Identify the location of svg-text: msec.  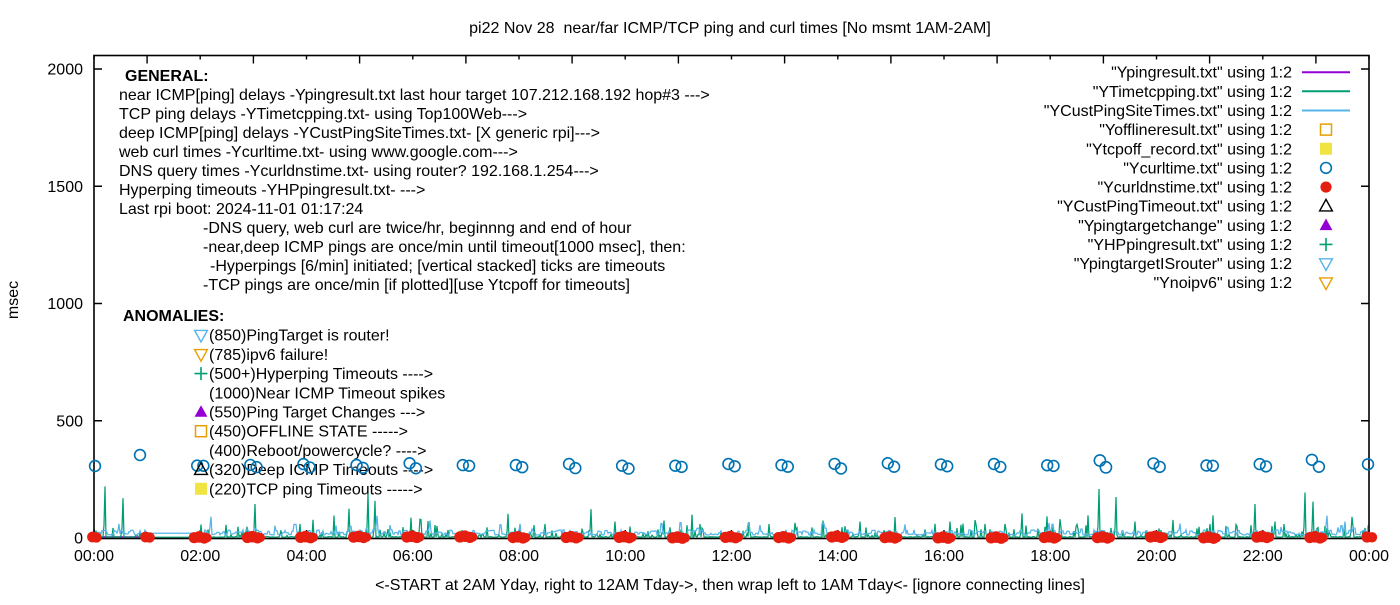
(13, 300).